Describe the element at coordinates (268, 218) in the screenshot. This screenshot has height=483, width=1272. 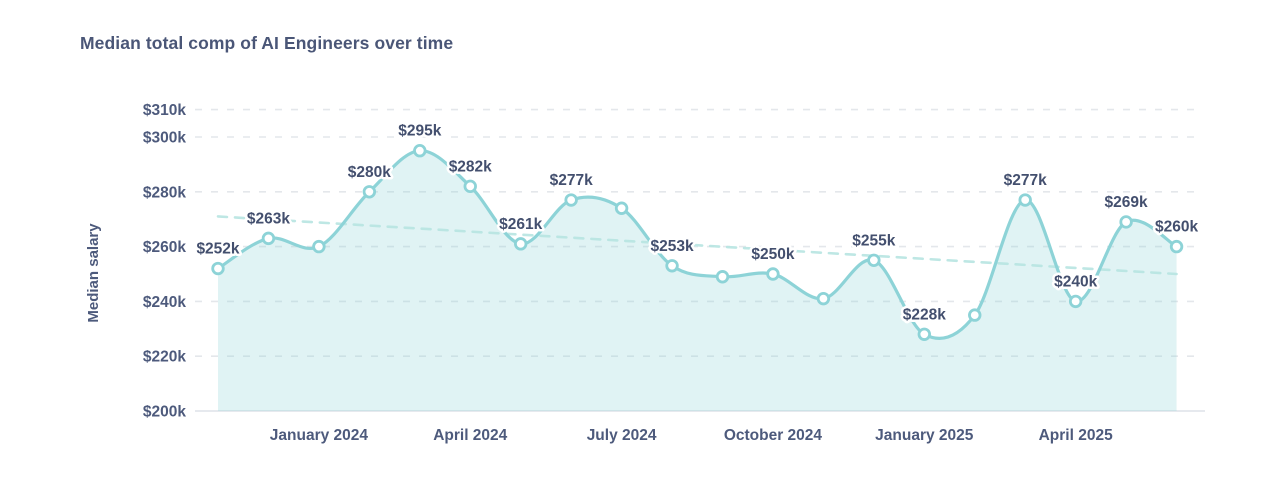
I see `data-point-label: $263k` at that location.